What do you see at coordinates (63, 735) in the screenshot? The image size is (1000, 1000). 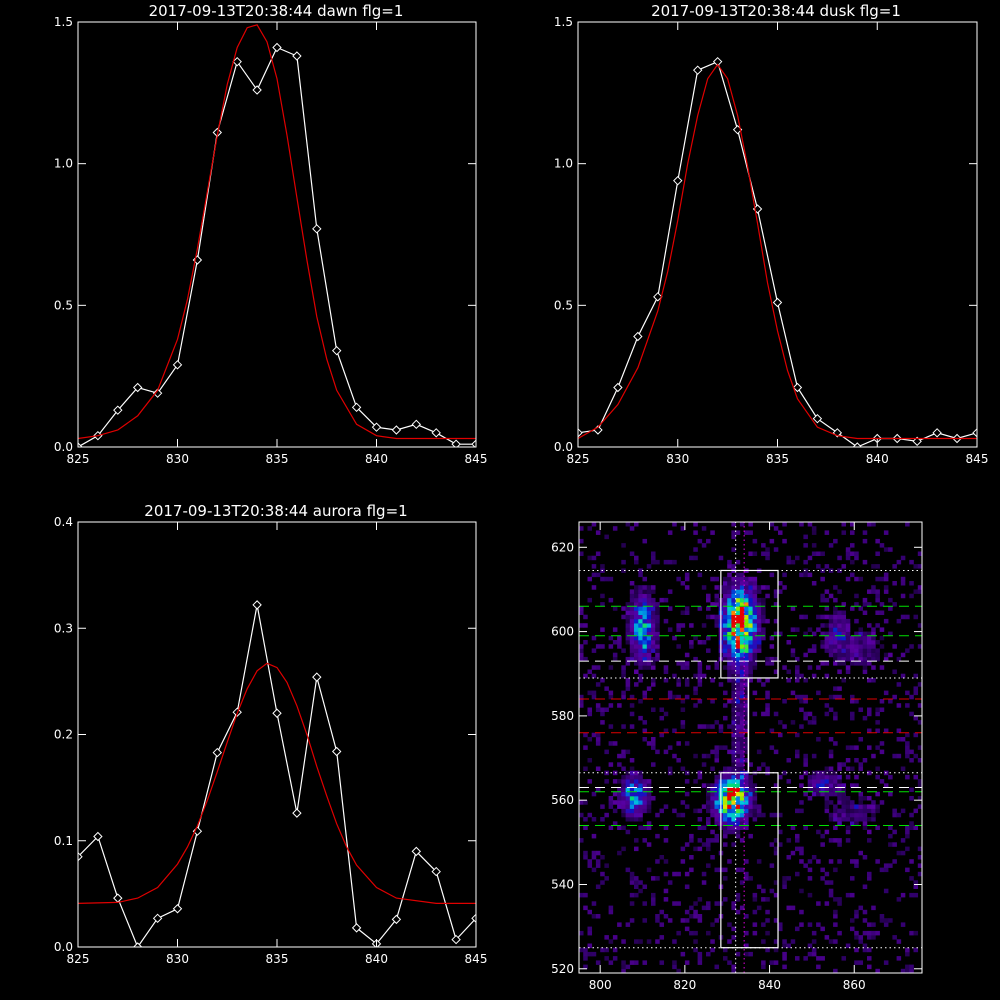 I see `y-tick-label: 0.2` at bounding box center [63, 735].